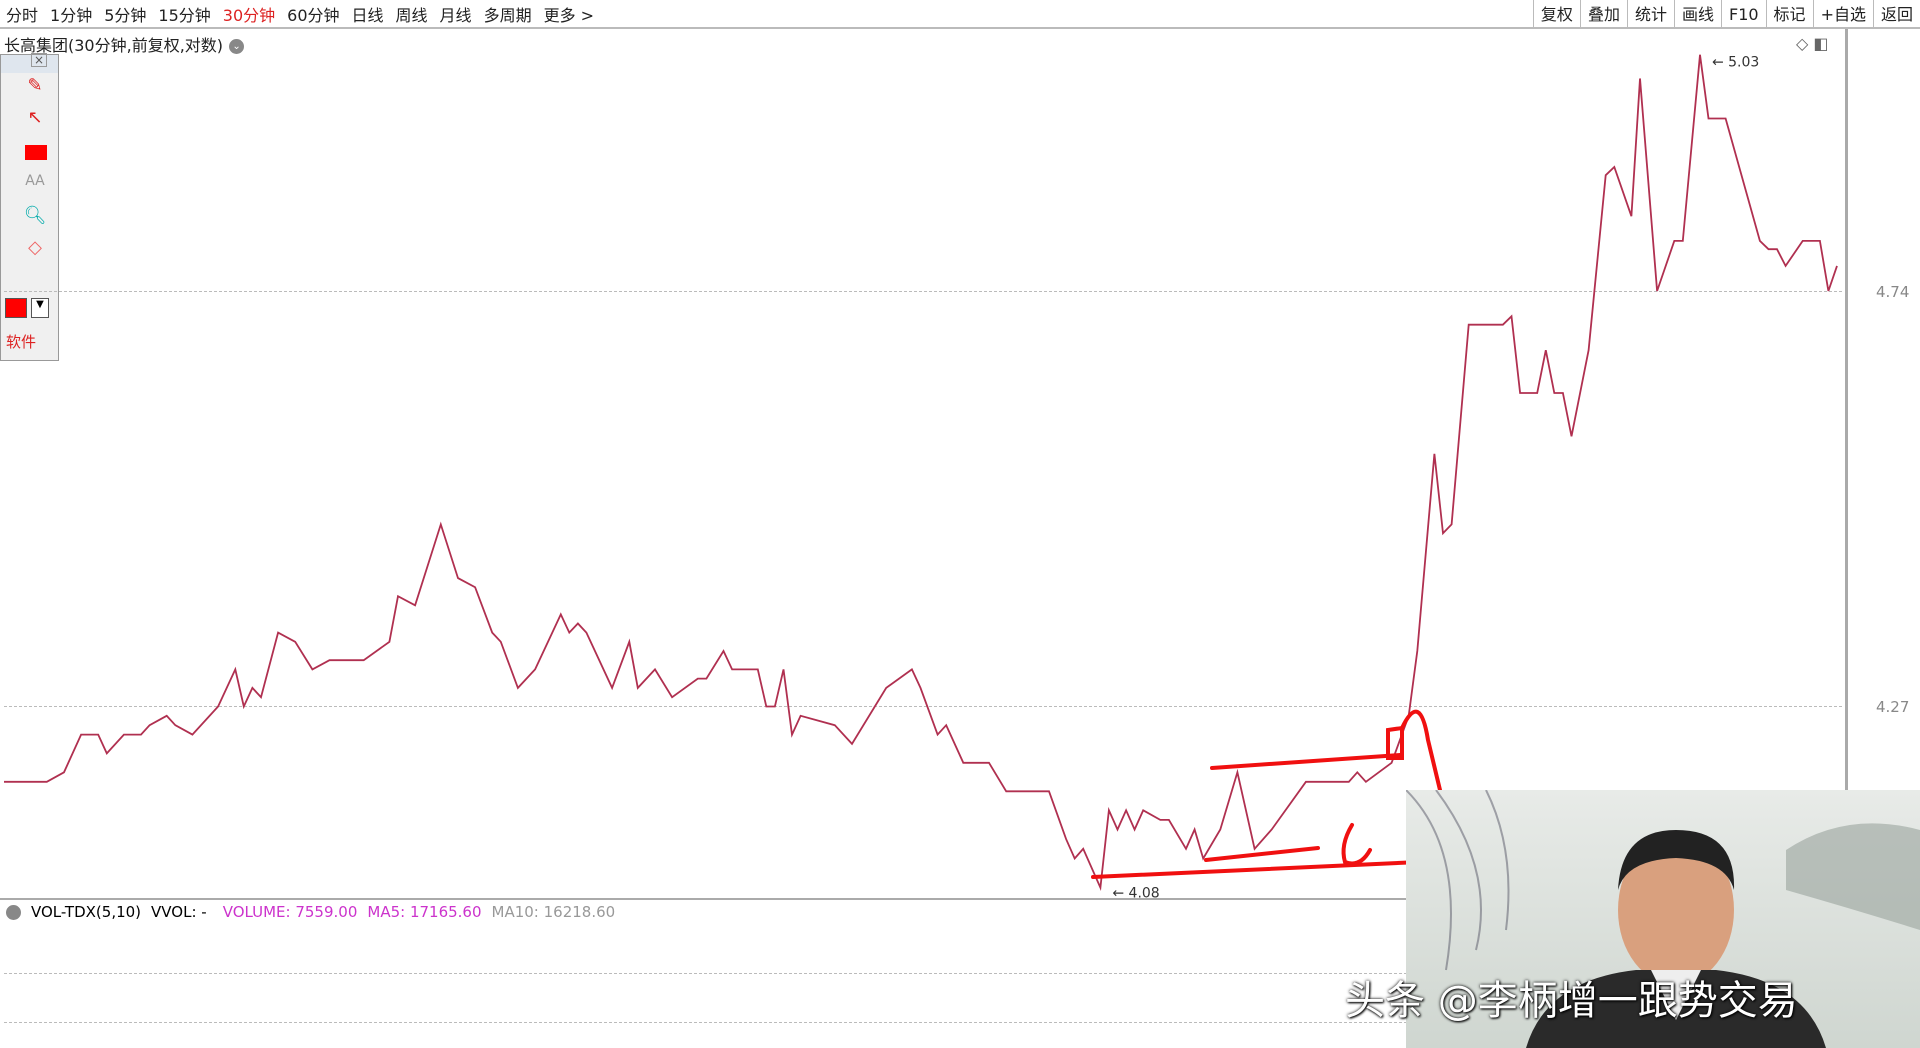  I want to click on software-label: 软件, so click(20, 342).